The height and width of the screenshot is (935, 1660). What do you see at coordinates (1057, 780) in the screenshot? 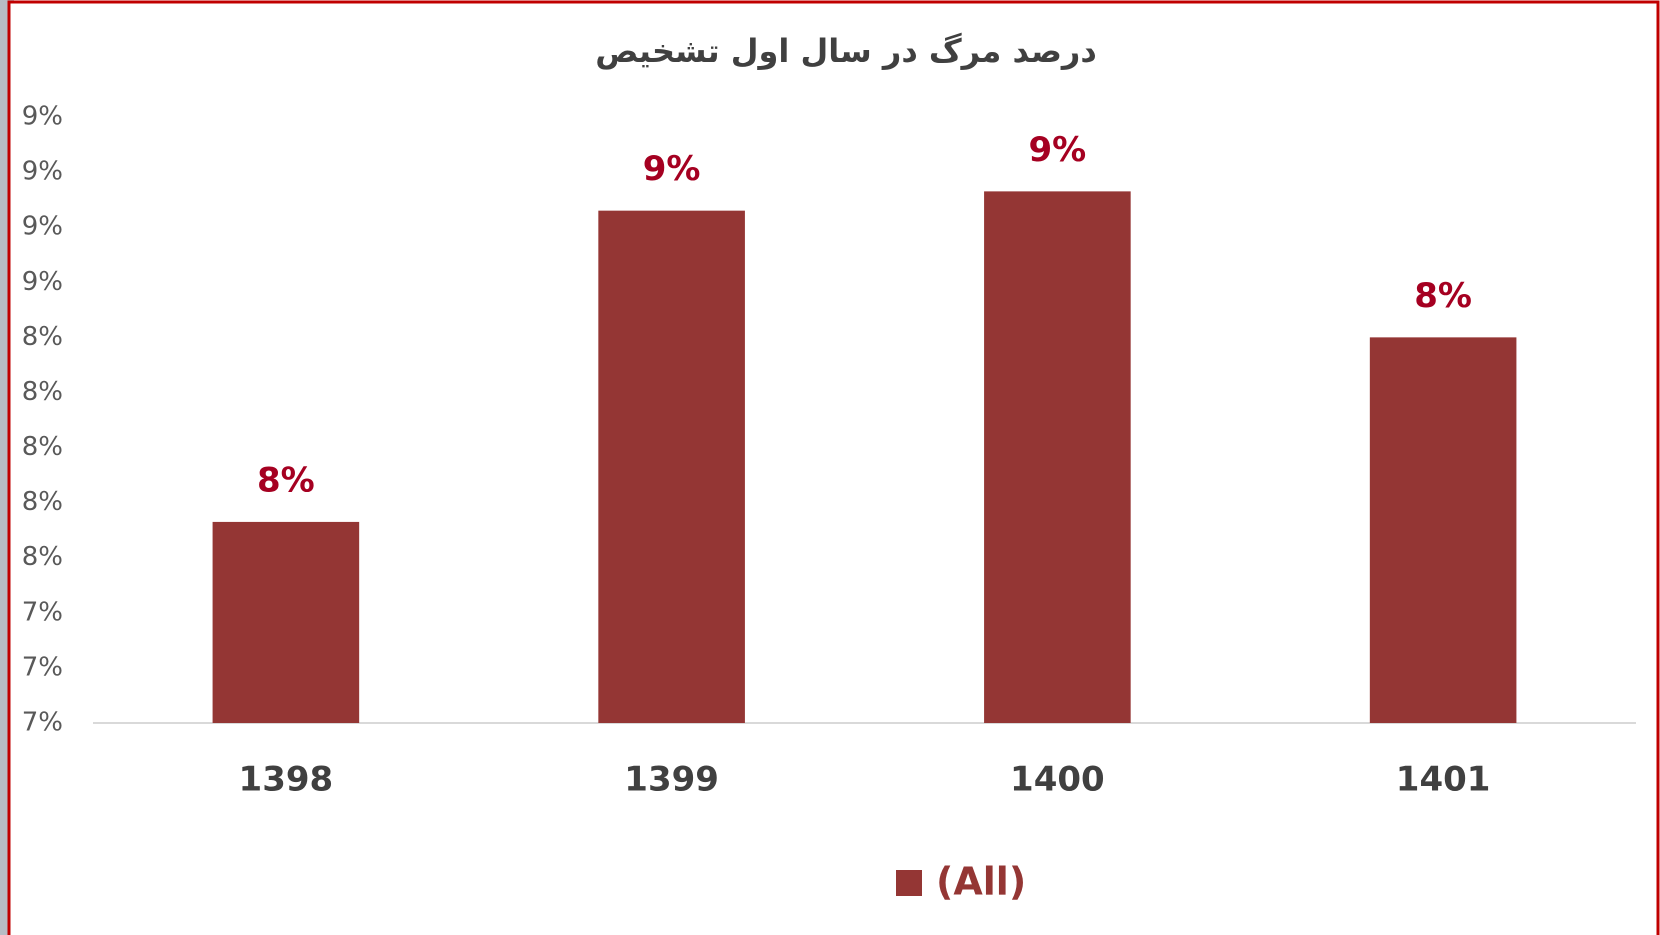
I see `x-tick-label: 1400` at bounding box center [1057, 780].